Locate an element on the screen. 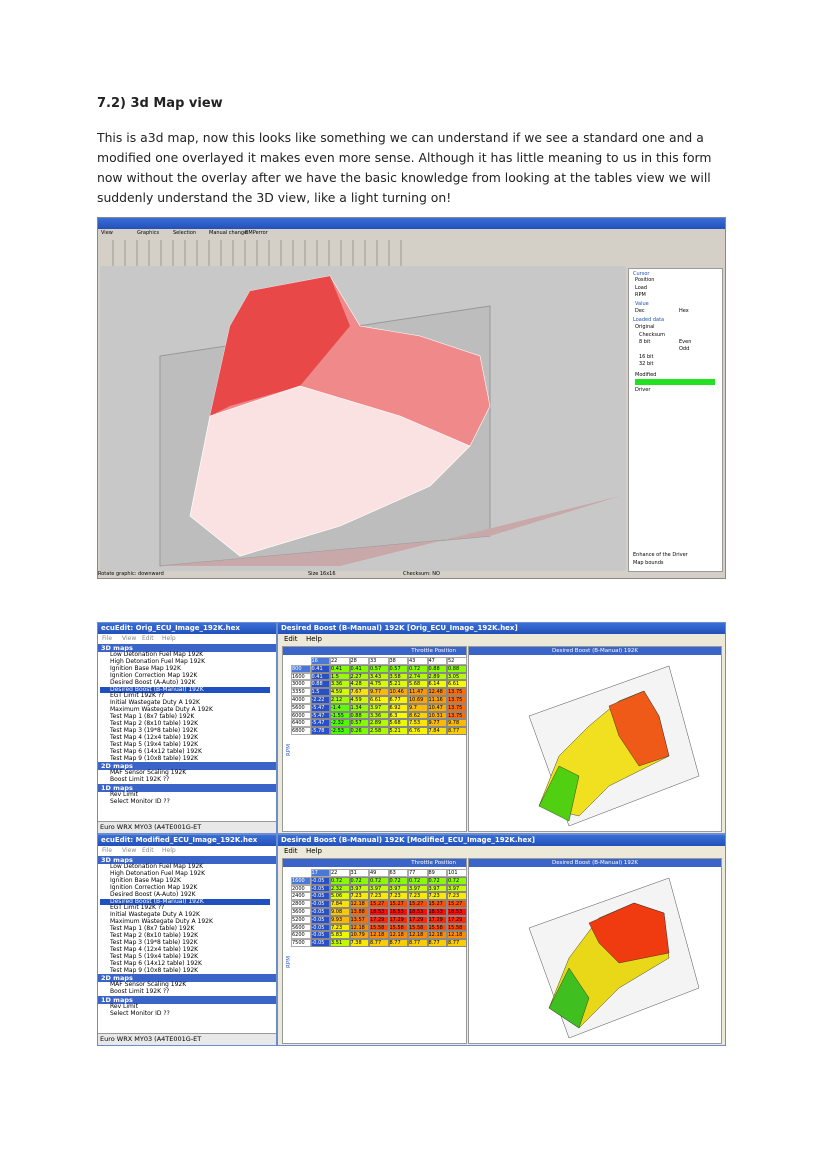 The width and height of the screenshot is (823, 1165). row-header: 2000 is located at coordinates (301, 888).